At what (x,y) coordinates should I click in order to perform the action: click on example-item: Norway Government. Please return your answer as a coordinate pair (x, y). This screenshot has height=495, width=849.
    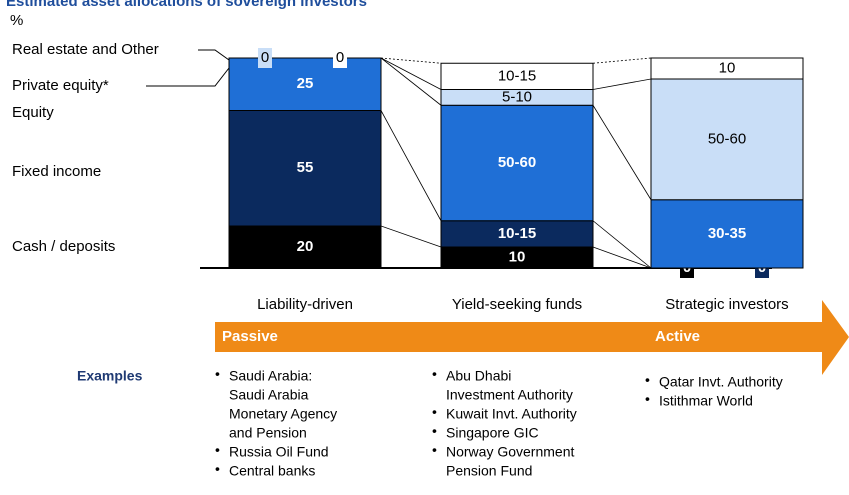
    Looking at the image, I should click on (510, 452).